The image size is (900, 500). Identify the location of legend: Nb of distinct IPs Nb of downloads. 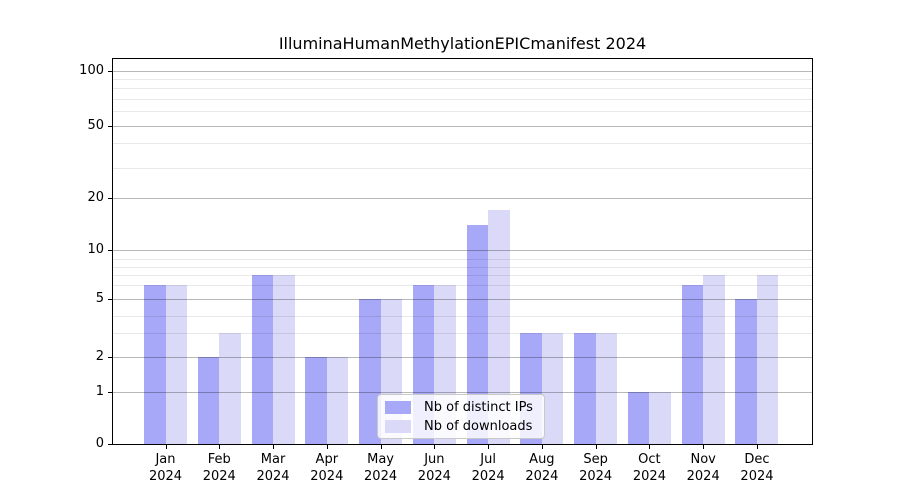
(461, 416).